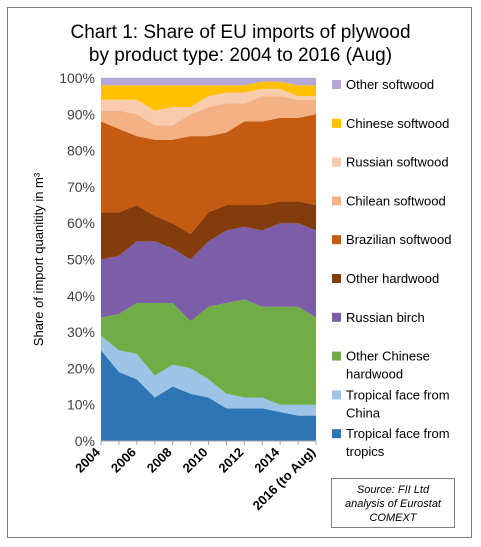 This screenshot has height=547, width=481. Describe the element at coordinates (397, 162) in the screenshot. I see `legend-label: Russian softwood` at that location.